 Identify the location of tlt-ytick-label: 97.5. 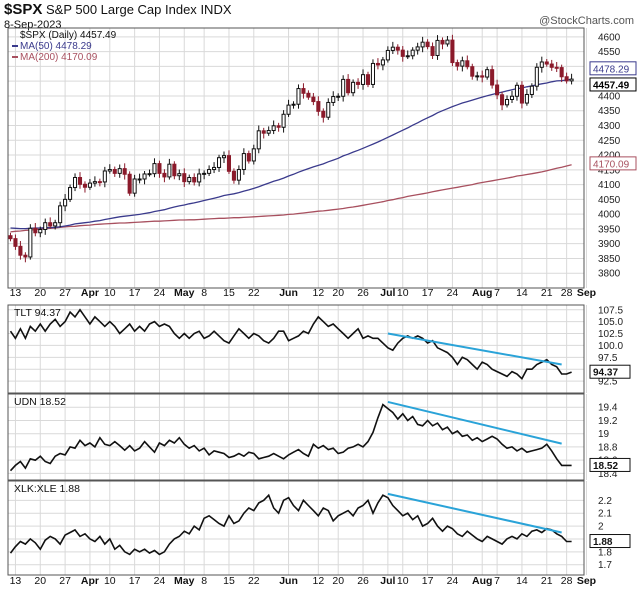
(608, 358).